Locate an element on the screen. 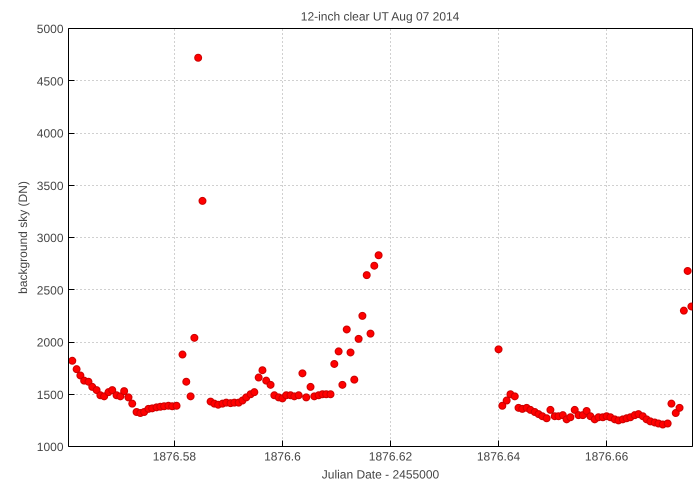  y-tick-label: 4000 is located at coordinates (50, 133).